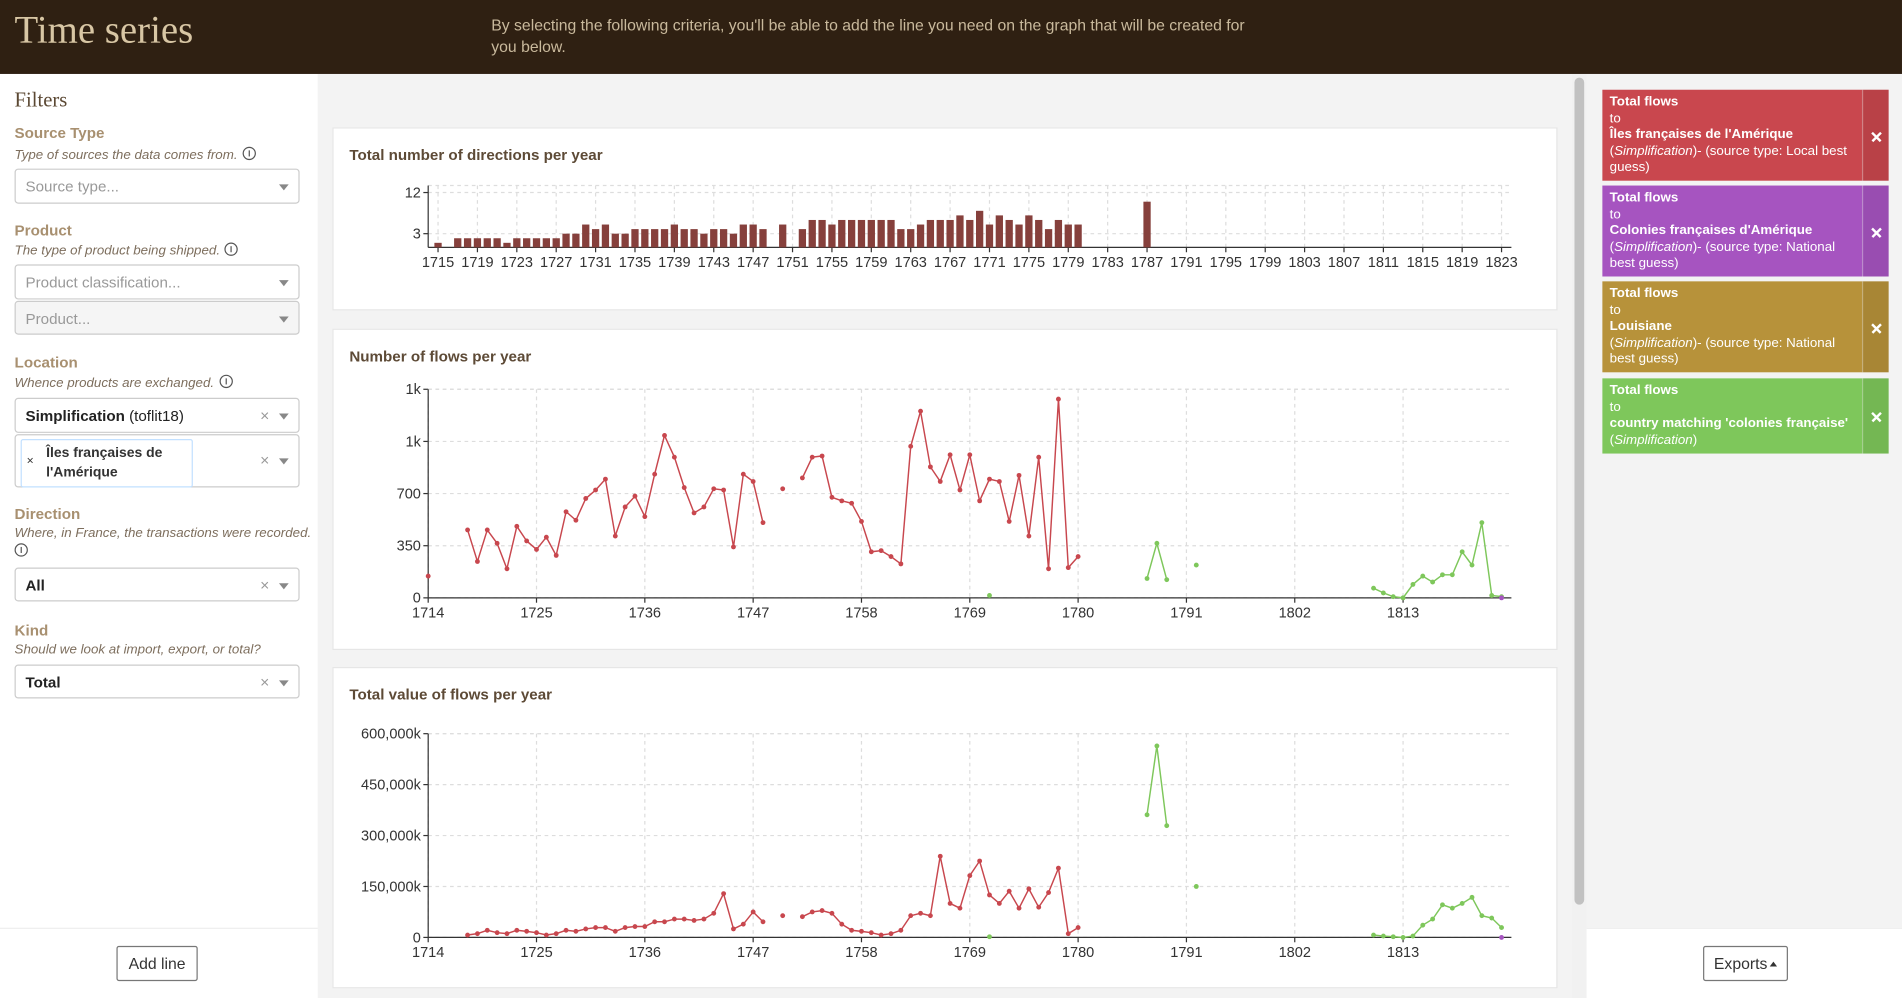 The width and height of the screenshot is (1902, 998). Describe the element at coordinates (391, 735) in the screenshot. I see `y-tick-label: 600,000k` at that location.